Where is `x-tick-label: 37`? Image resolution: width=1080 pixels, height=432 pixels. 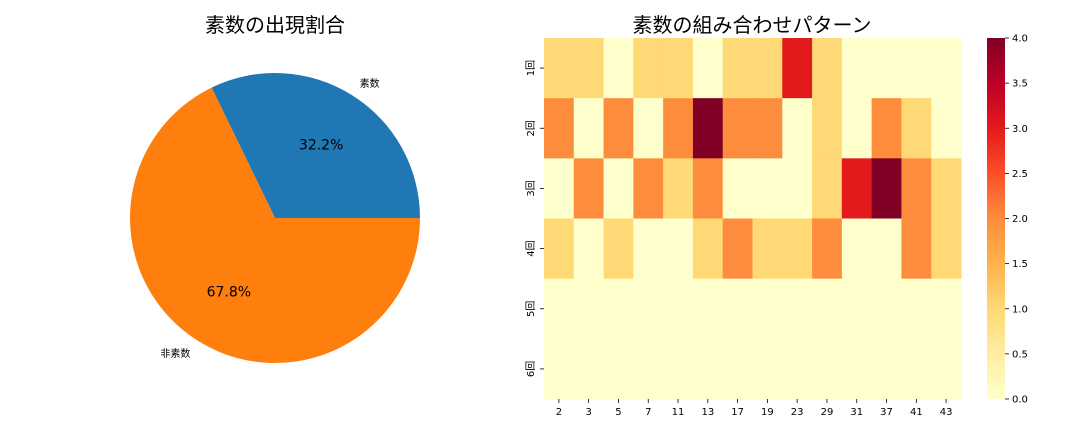 x-tick-label: 37 is located at coordinates (886, 412).